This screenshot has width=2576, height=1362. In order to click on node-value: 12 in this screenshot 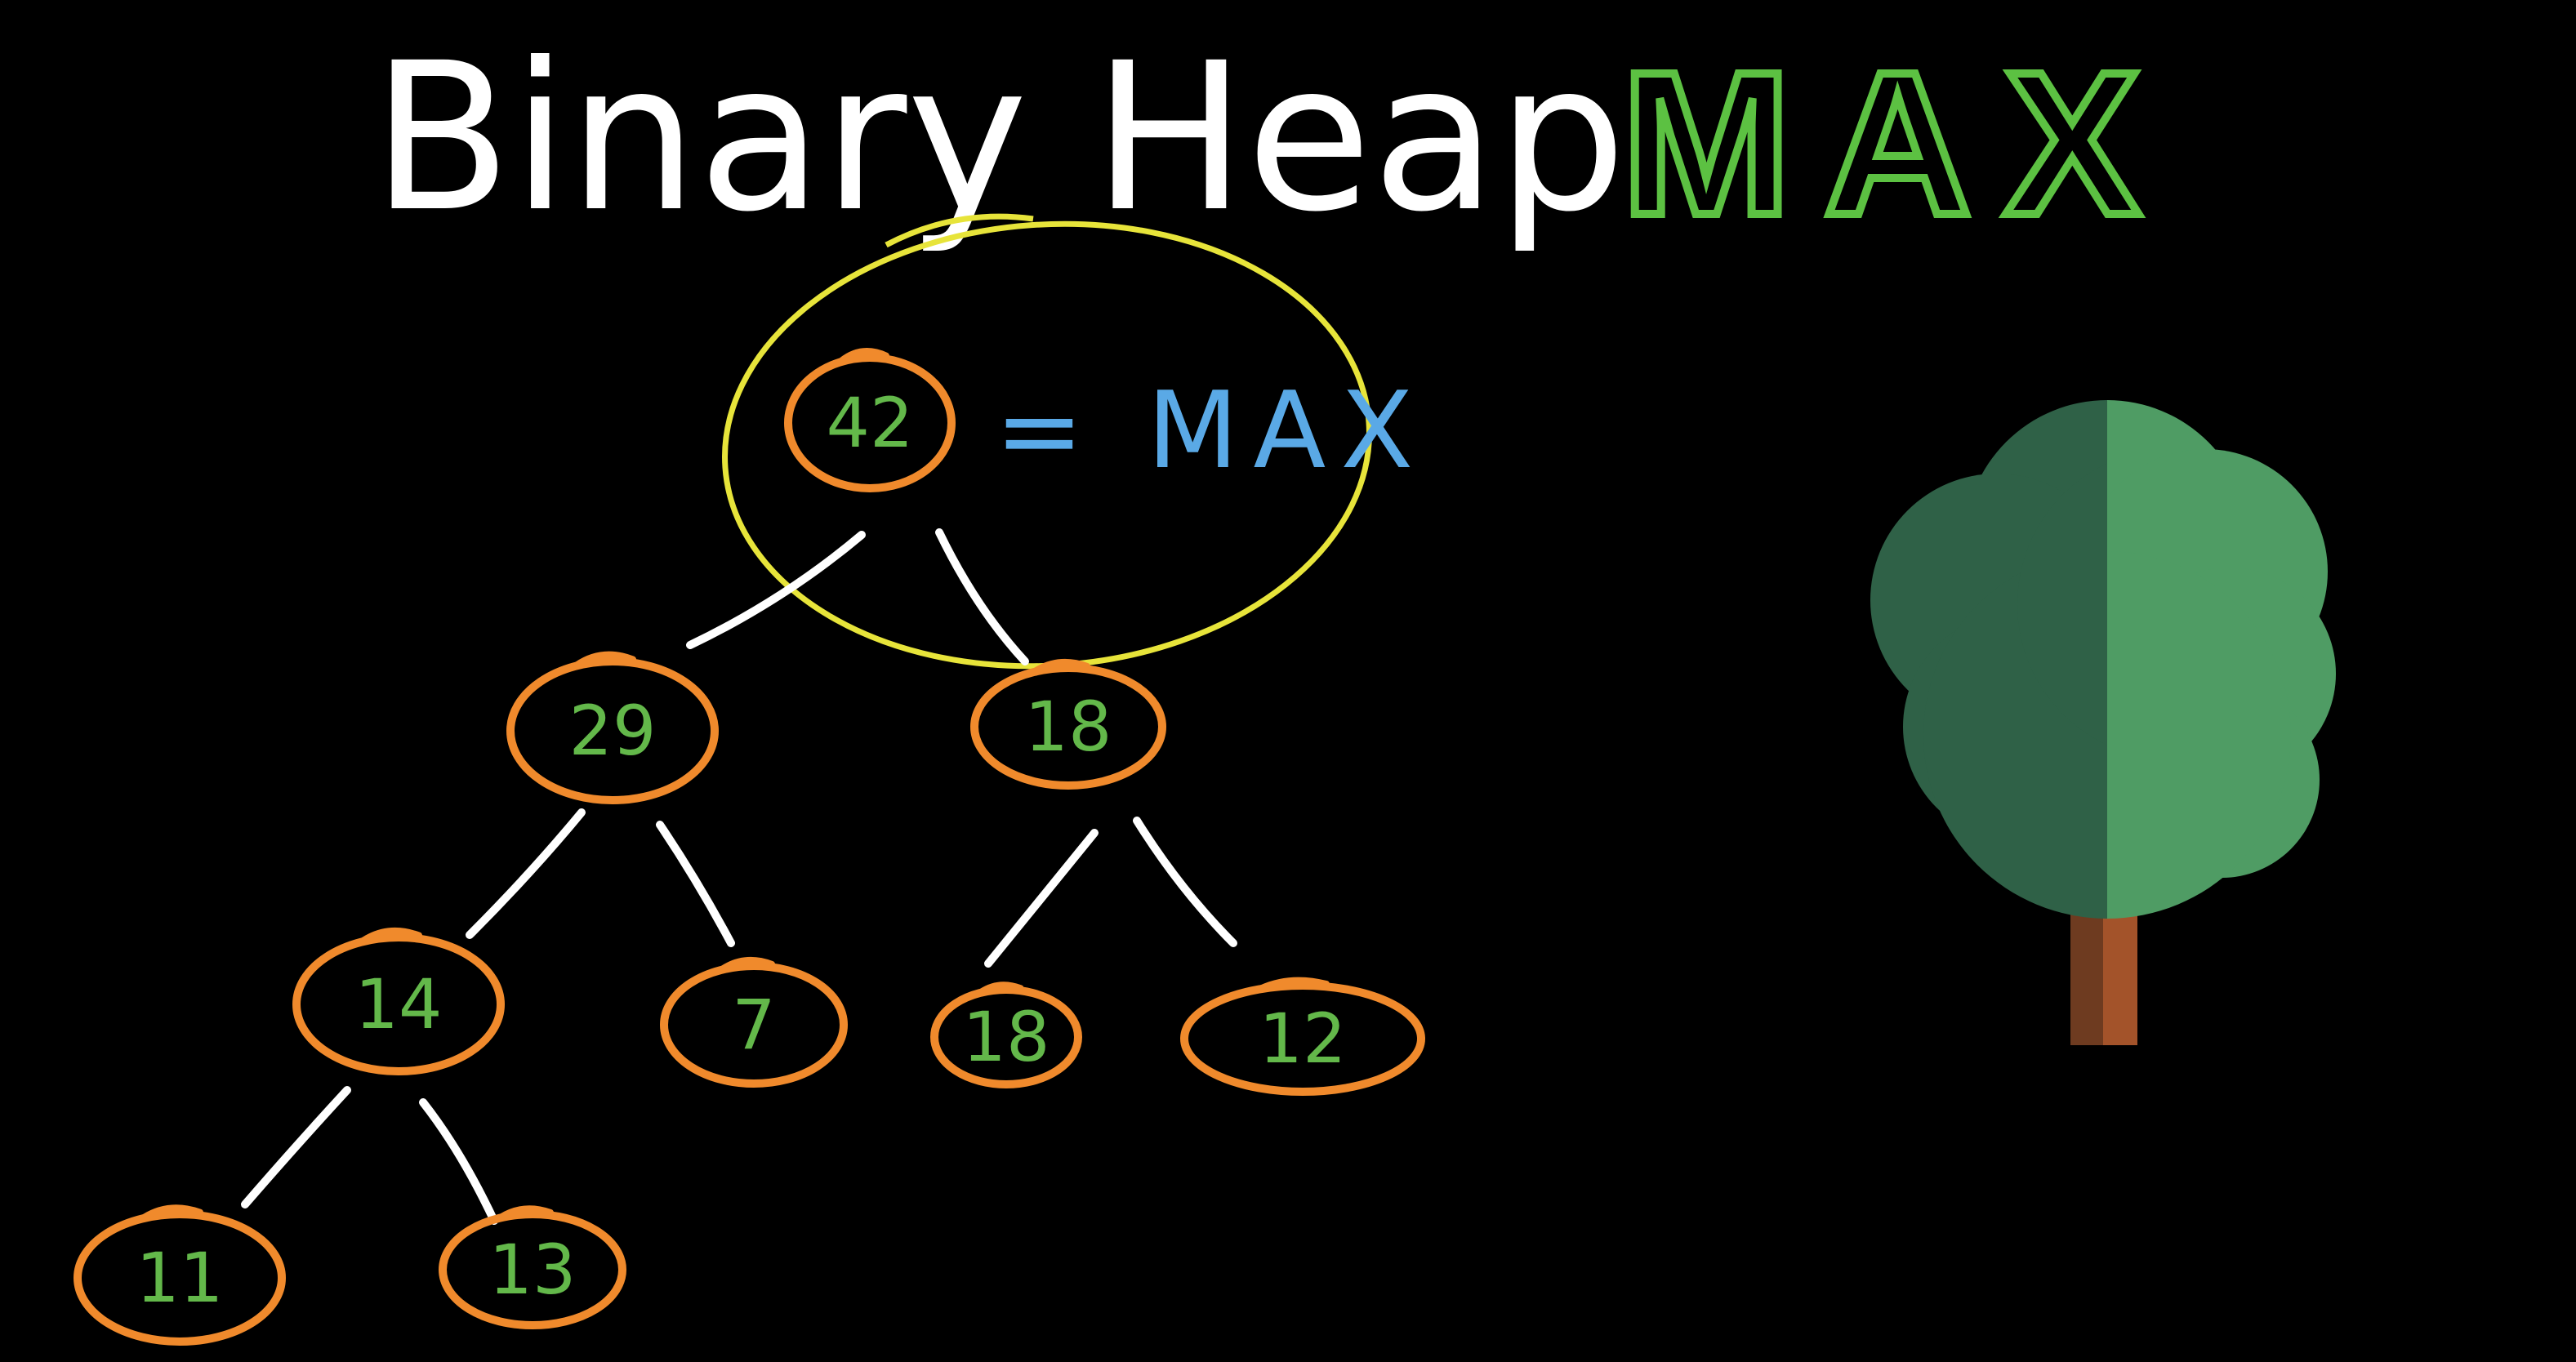, I will do `click(1303, 1039)`.